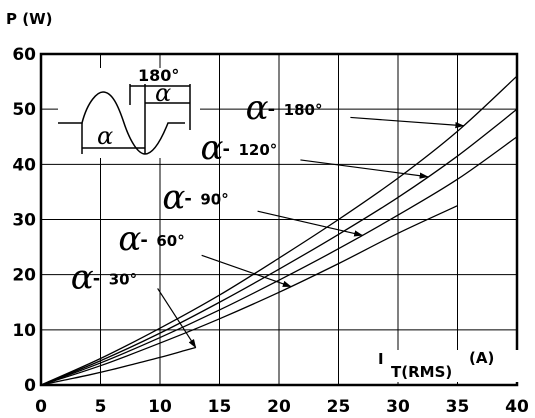  I want to click on annotation-alpha-3: α, so click(211, 148).